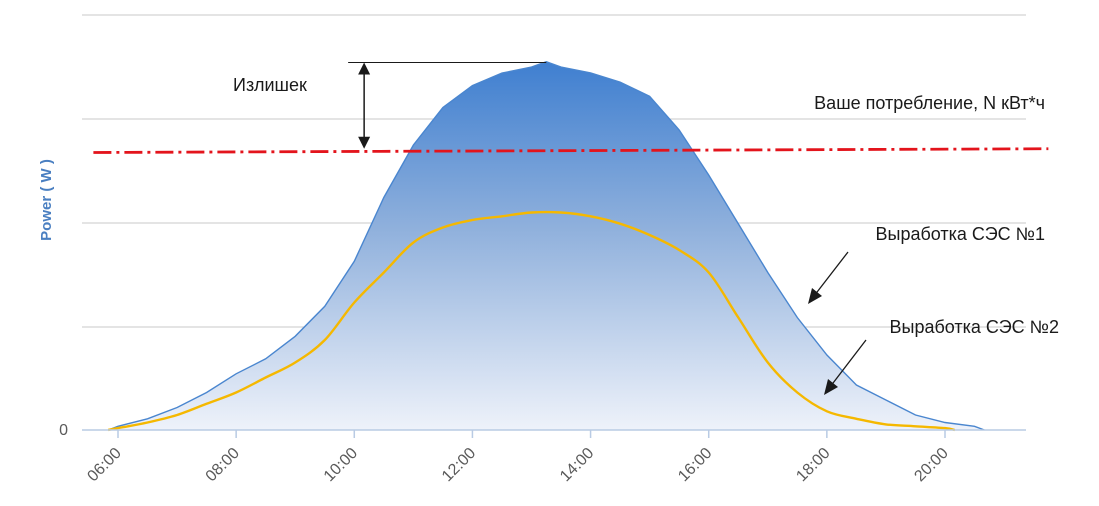 The height and width of the screenshot is (506, 1099). I want to click on surplus-arrowhead-up, so click(364, 68).